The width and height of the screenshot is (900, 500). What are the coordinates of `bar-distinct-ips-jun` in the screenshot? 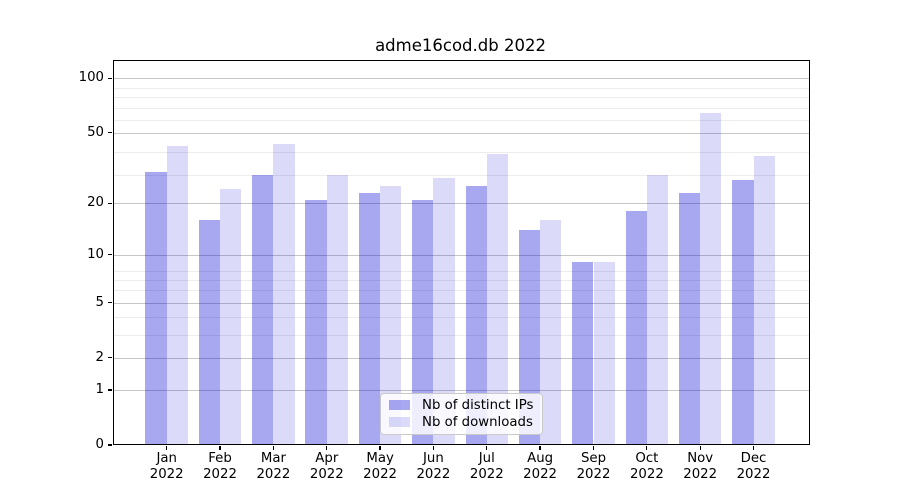 It's located at (423, 322).